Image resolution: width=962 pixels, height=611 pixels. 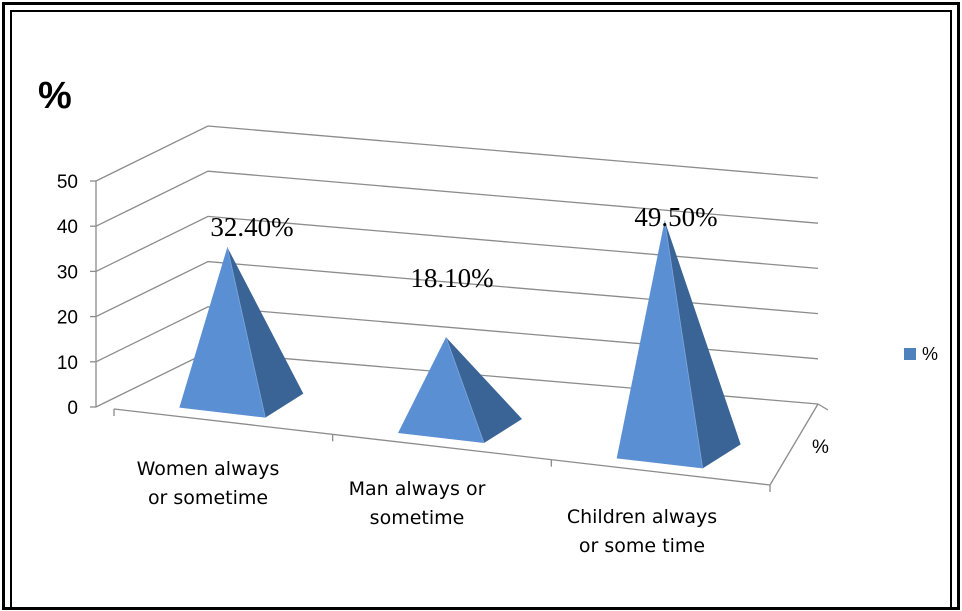 What do you see at coordinates (820, 447) in the screenshot?
I see `depth-axis-label: %` at bounding box center [820, 447].